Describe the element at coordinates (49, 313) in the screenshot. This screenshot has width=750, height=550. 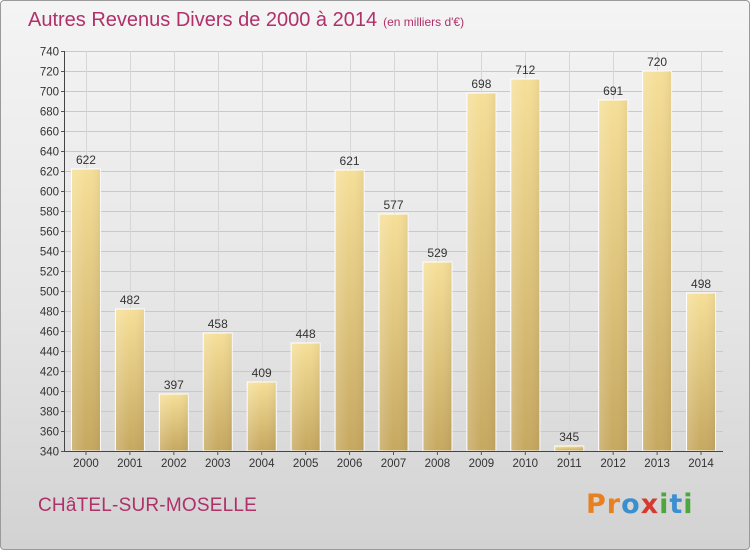
I see `y-tick-label: 480` at that location.